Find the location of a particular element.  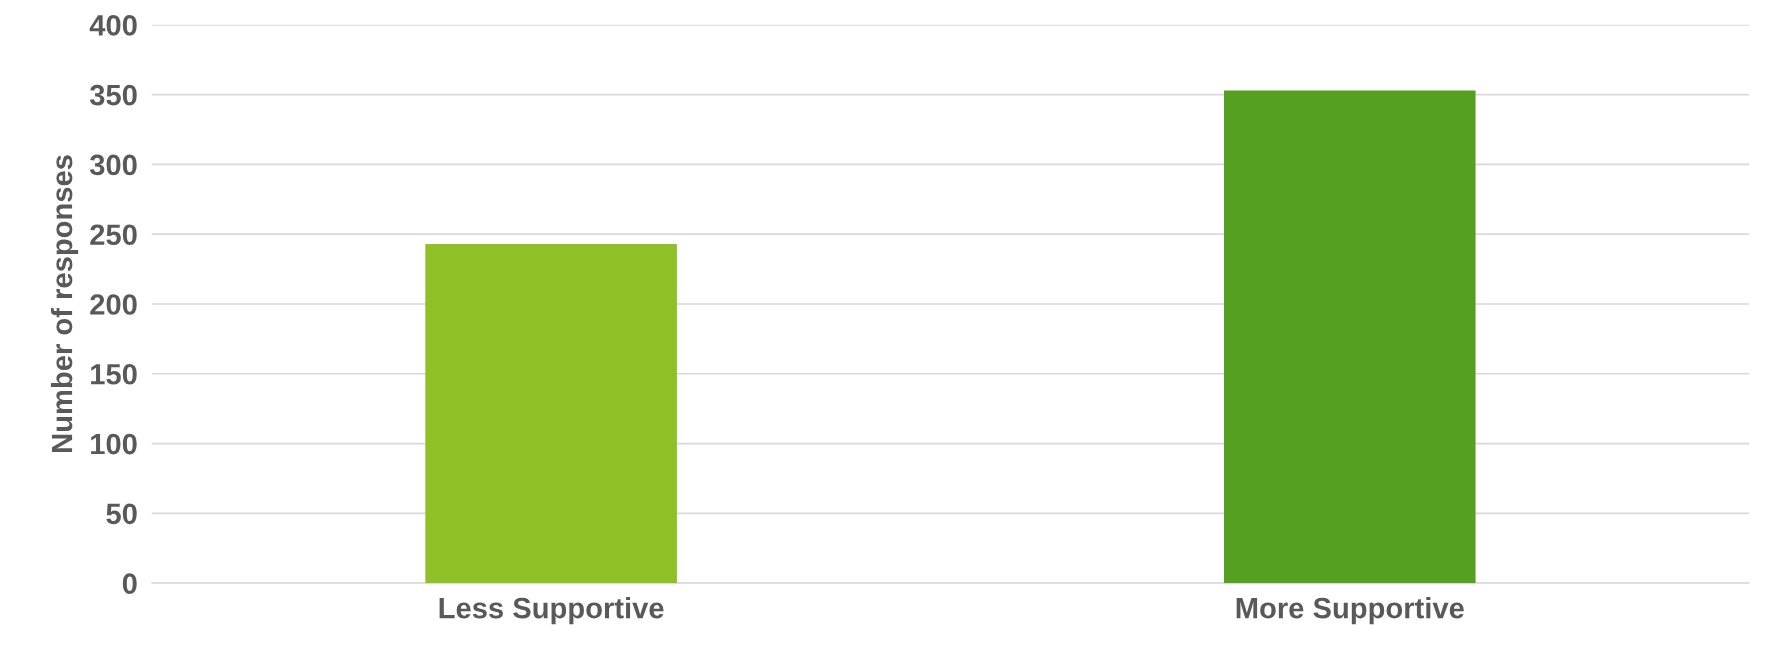

y-tick-label: 250 is located at coordinates (113, 235).